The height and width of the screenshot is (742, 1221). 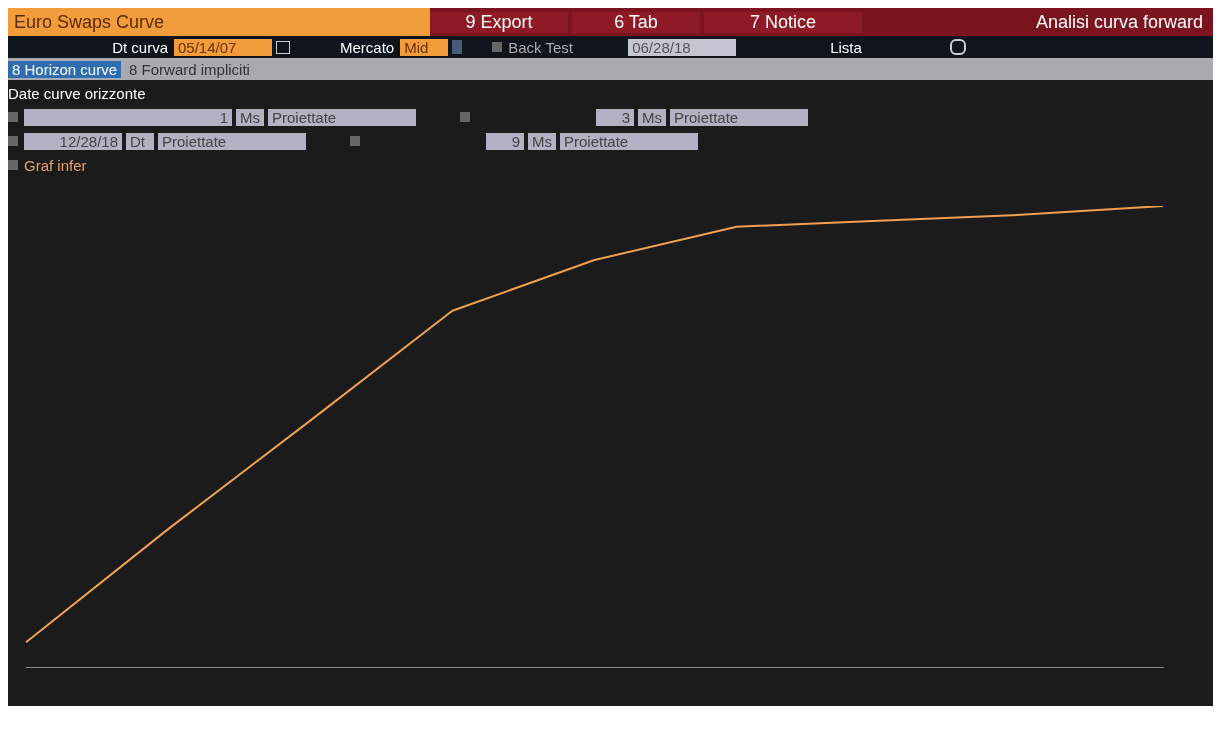 What do you see at coordinates (615, 117) in the screenshot?
I see `text: 3` at bounding box center [615, 117].